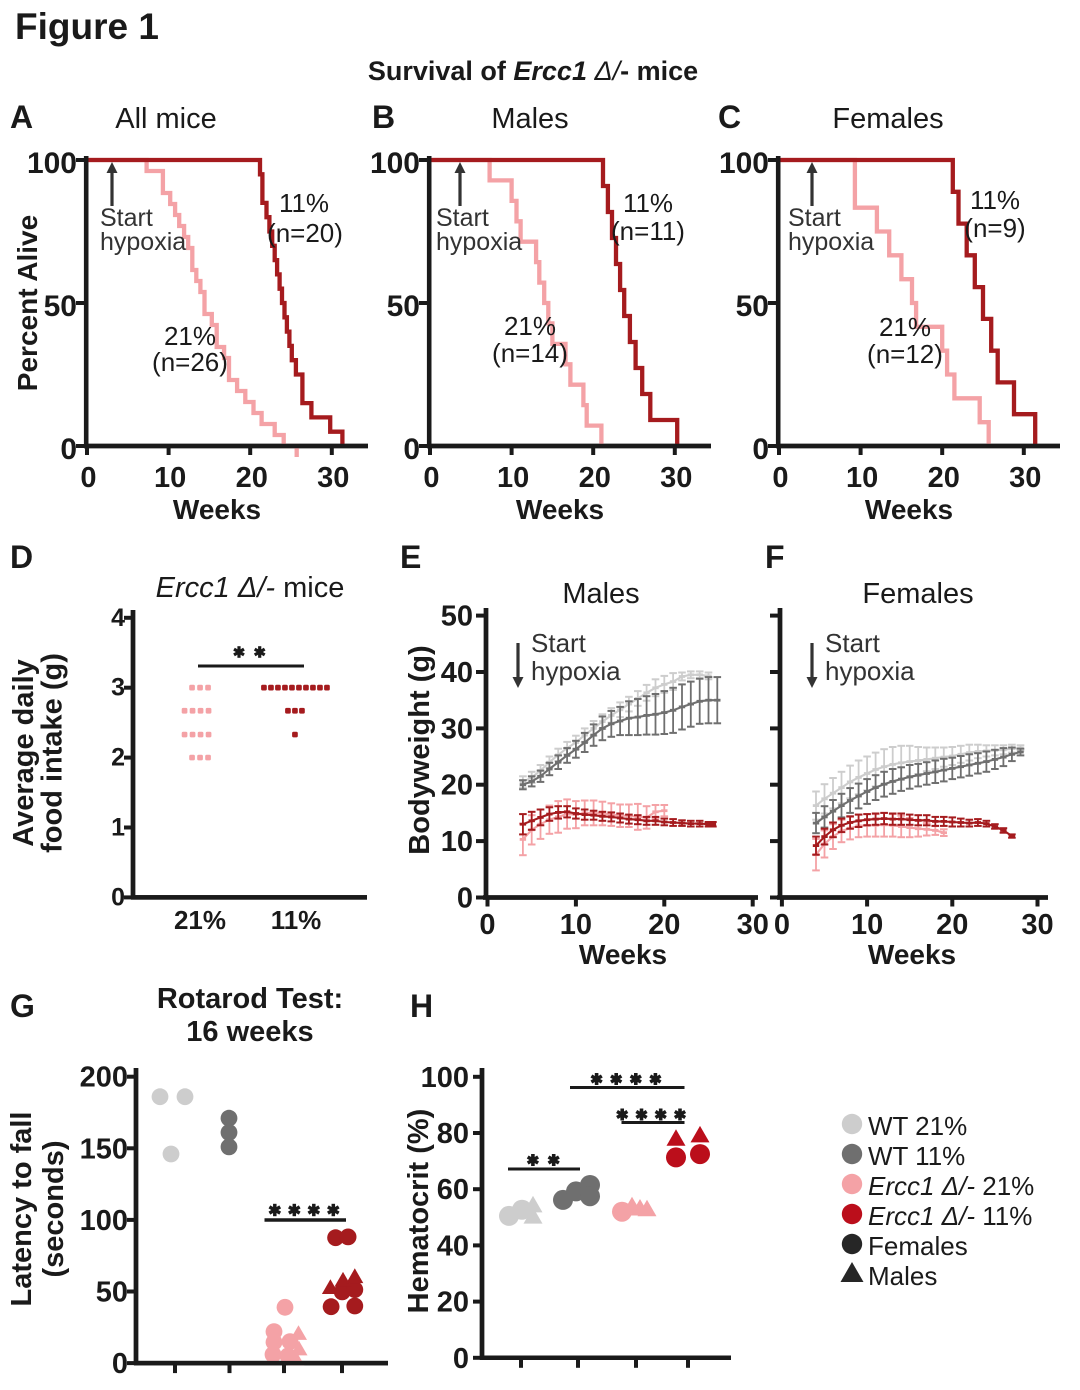 The height and width of the screenshot is (1390, 1080). I want to click on svg-text: (n=14), so click(530, 353).